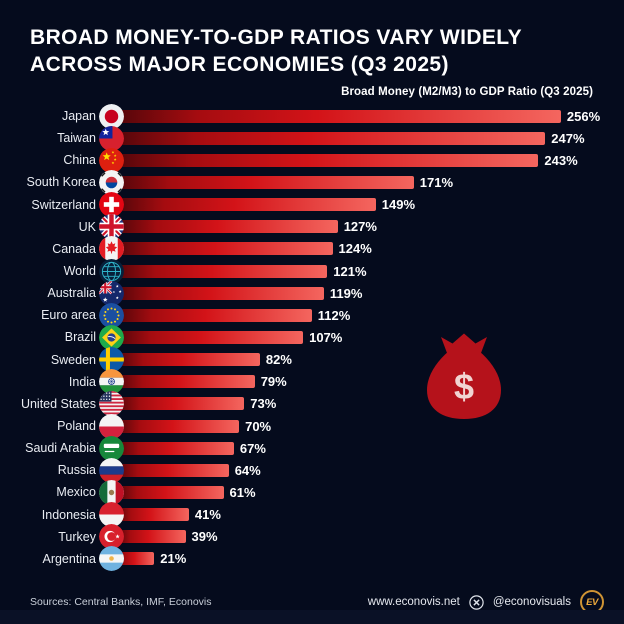 This screenshot has height=624, width=624. I want to click on bar-value-label: 82%, so click(278, 360).